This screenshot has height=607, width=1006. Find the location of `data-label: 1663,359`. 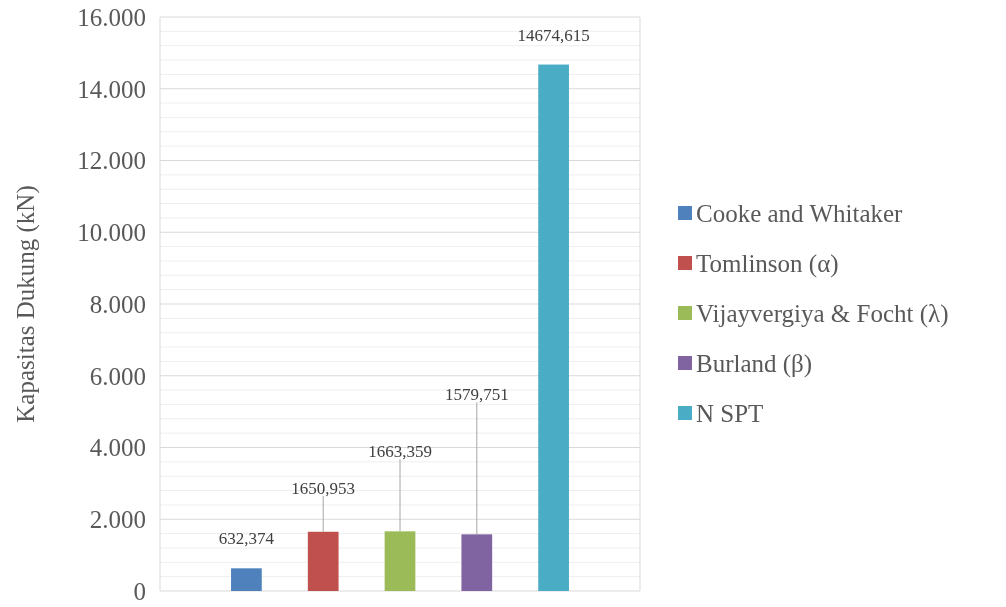

data-label: 1663,359 is located at coordinates (400, 452).